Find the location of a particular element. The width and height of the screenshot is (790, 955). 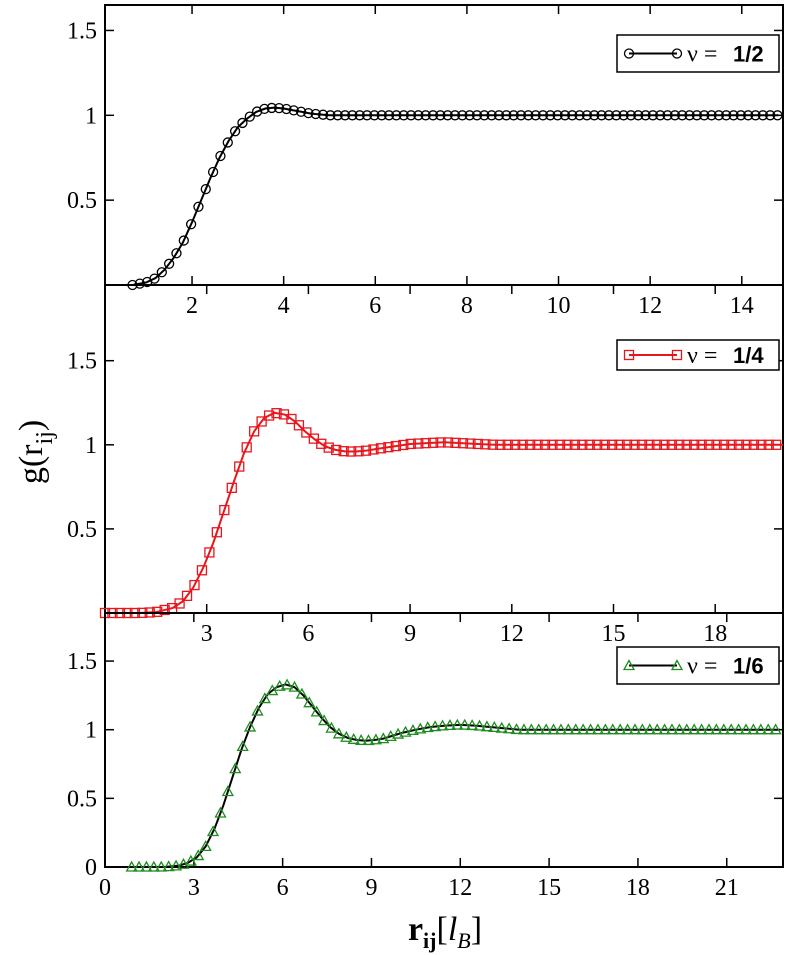

y-tick-label: 0.5 is located at coordinates (82, 799).